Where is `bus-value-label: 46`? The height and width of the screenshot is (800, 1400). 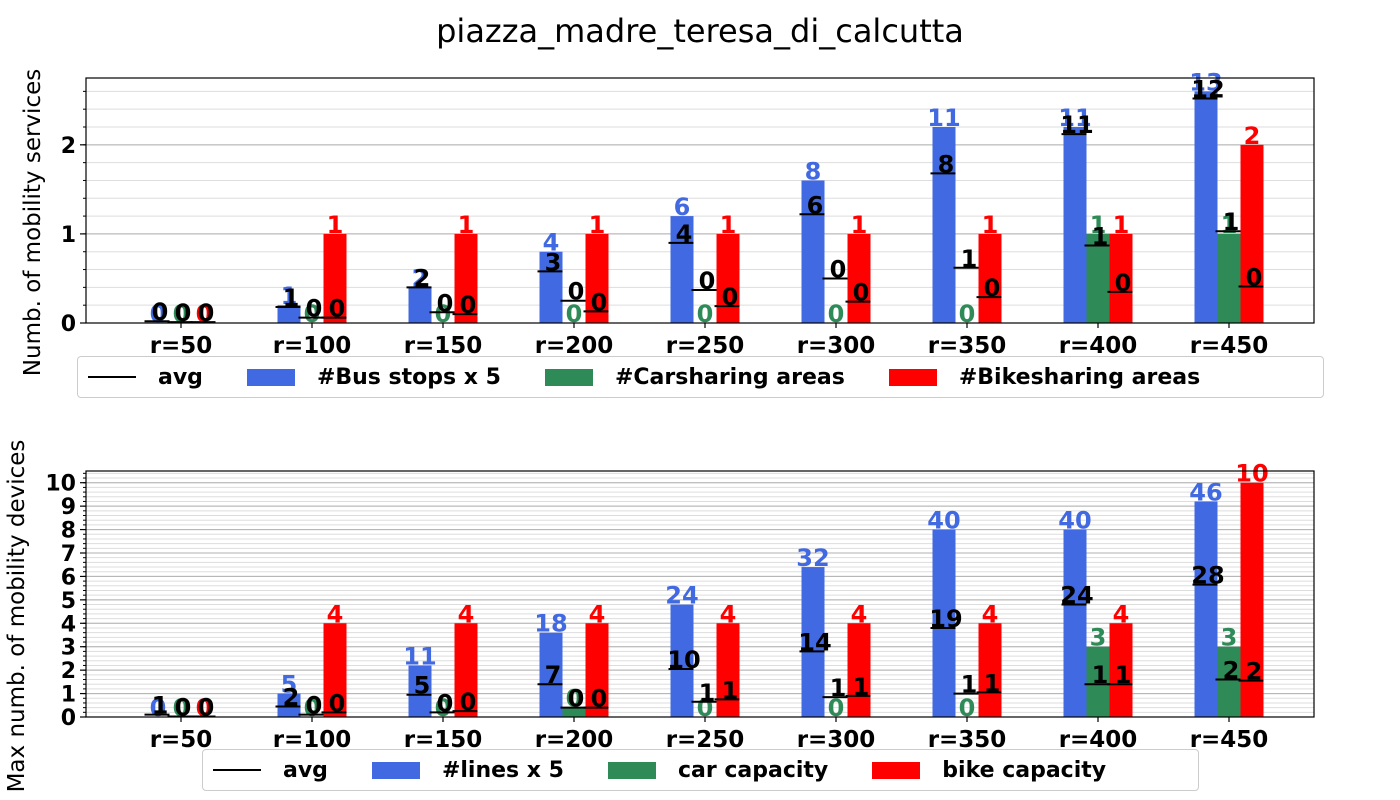
bus-value-label: 46 is located at coordinates (1205, 492).